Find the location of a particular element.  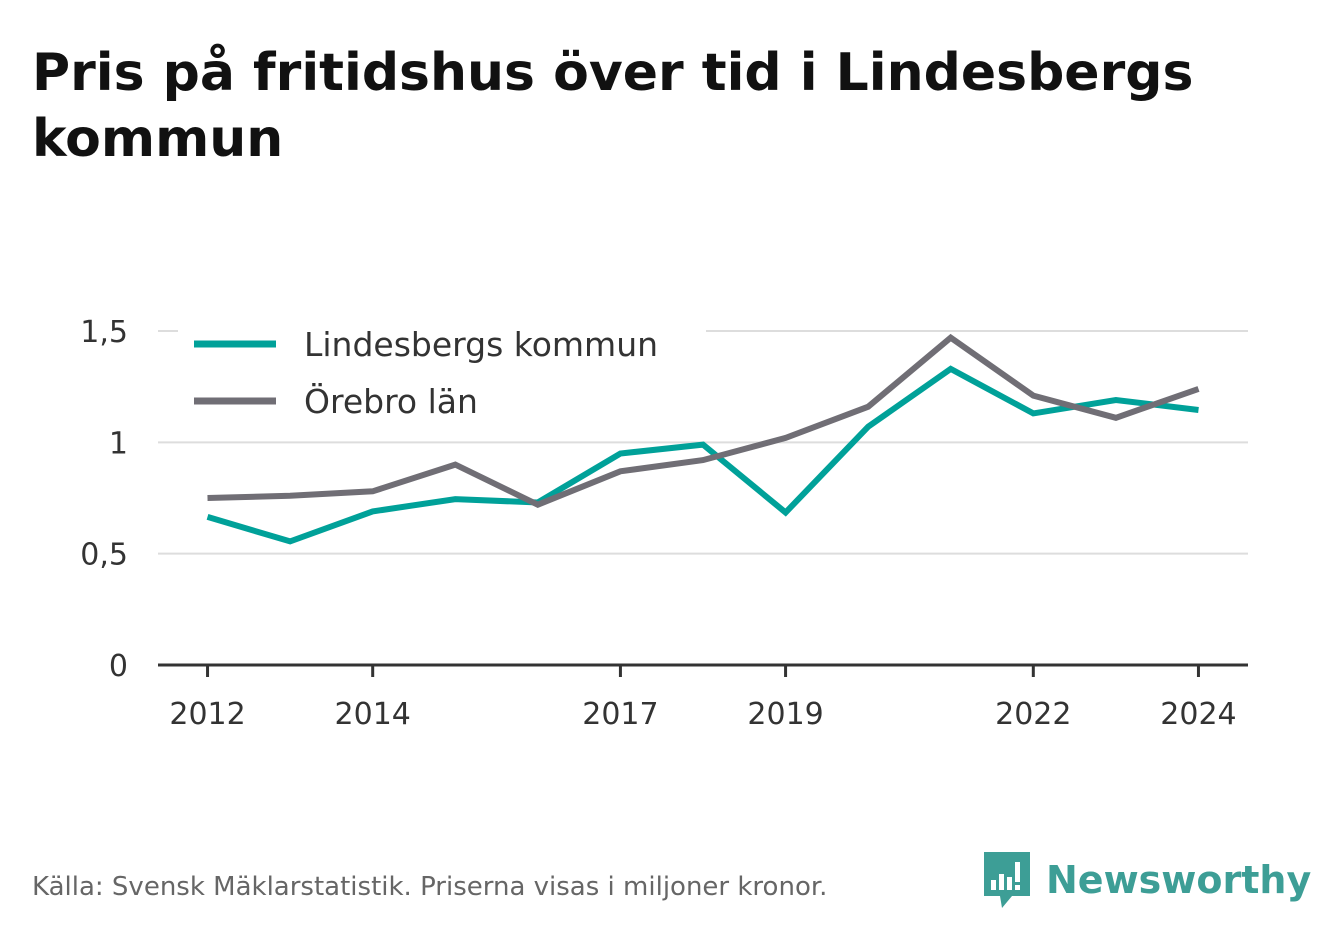

y-tick-label: 0 is located at coordinates (118, 666).